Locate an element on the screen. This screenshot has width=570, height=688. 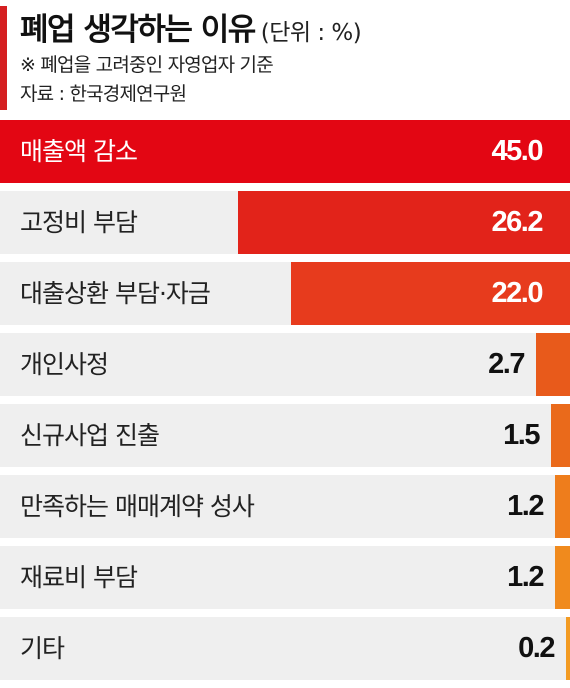
title-line: 폐업 생각하는 이유 (단위 : %) is located at coordinates (191, 26).